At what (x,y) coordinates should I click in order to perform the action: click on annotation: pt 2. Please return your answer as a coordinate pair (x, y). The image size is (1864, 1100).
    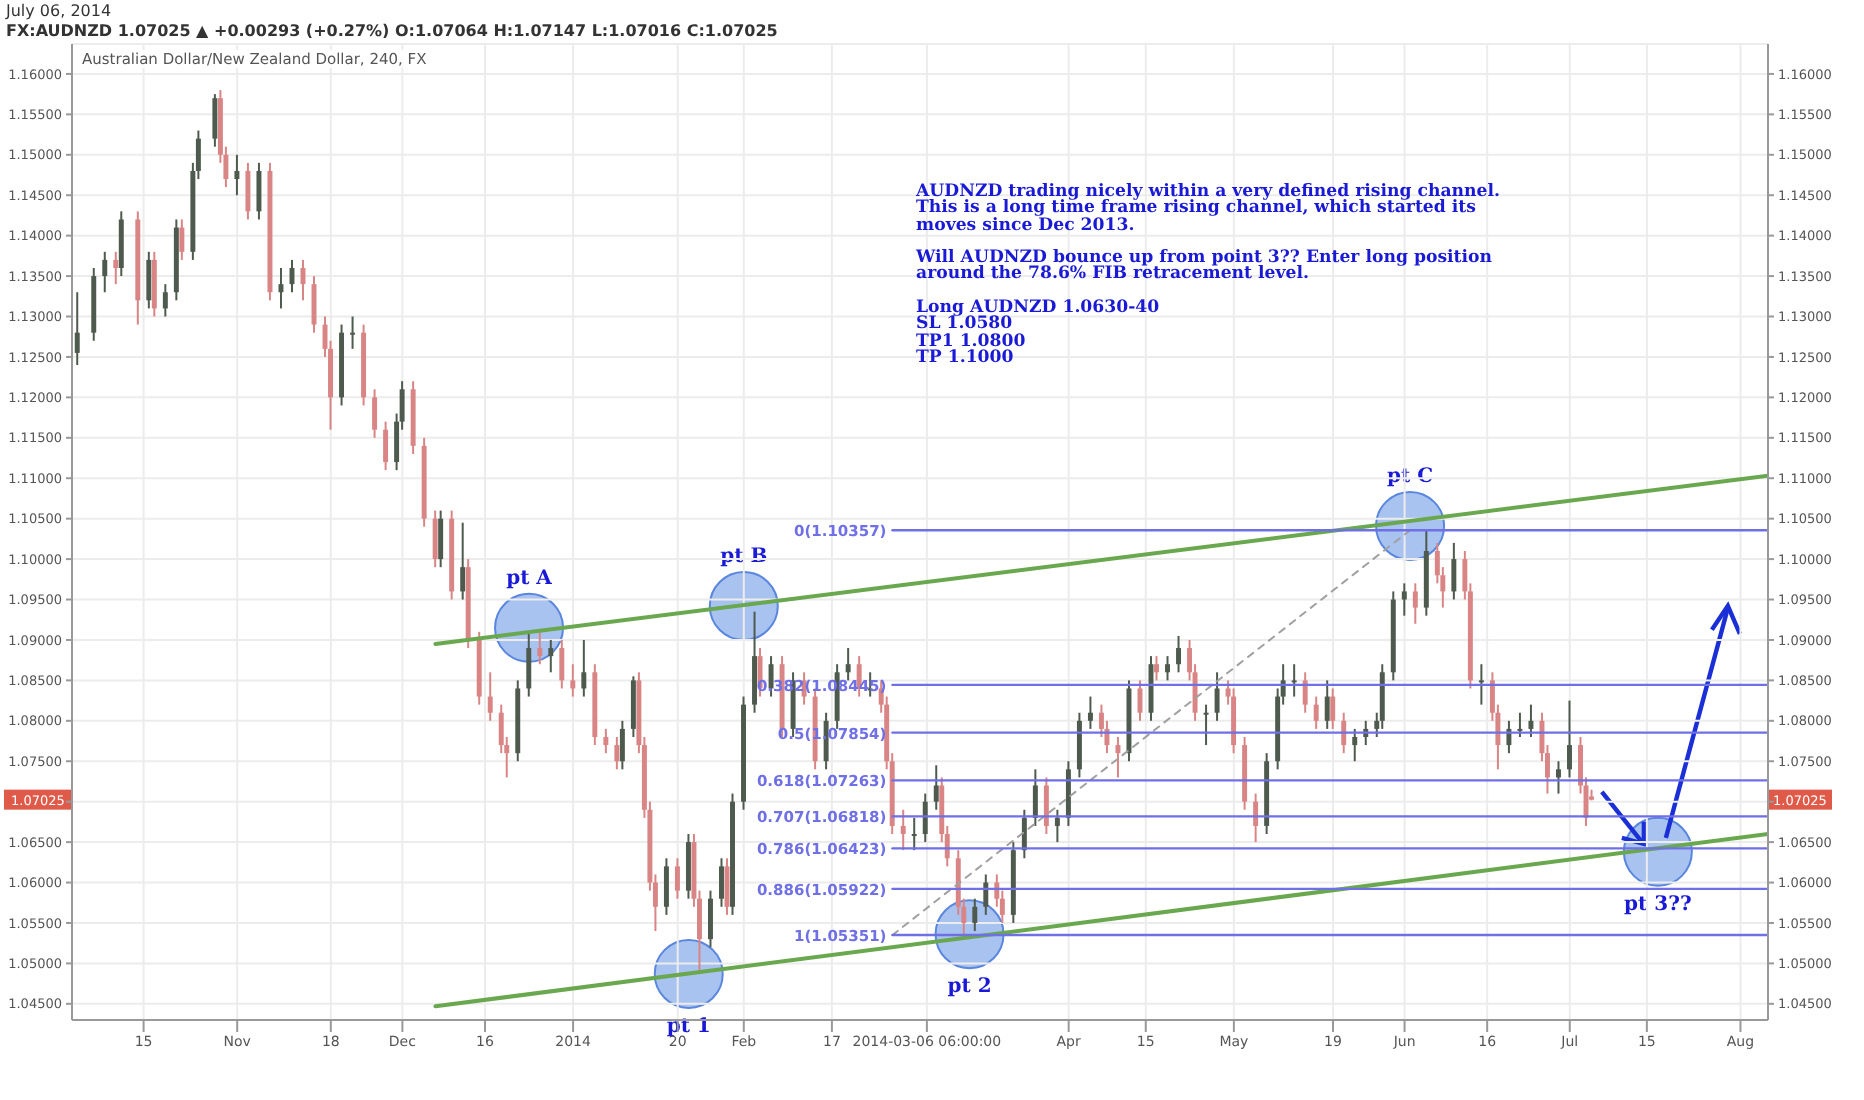
    Looking at the image, I should click on (969, 987).